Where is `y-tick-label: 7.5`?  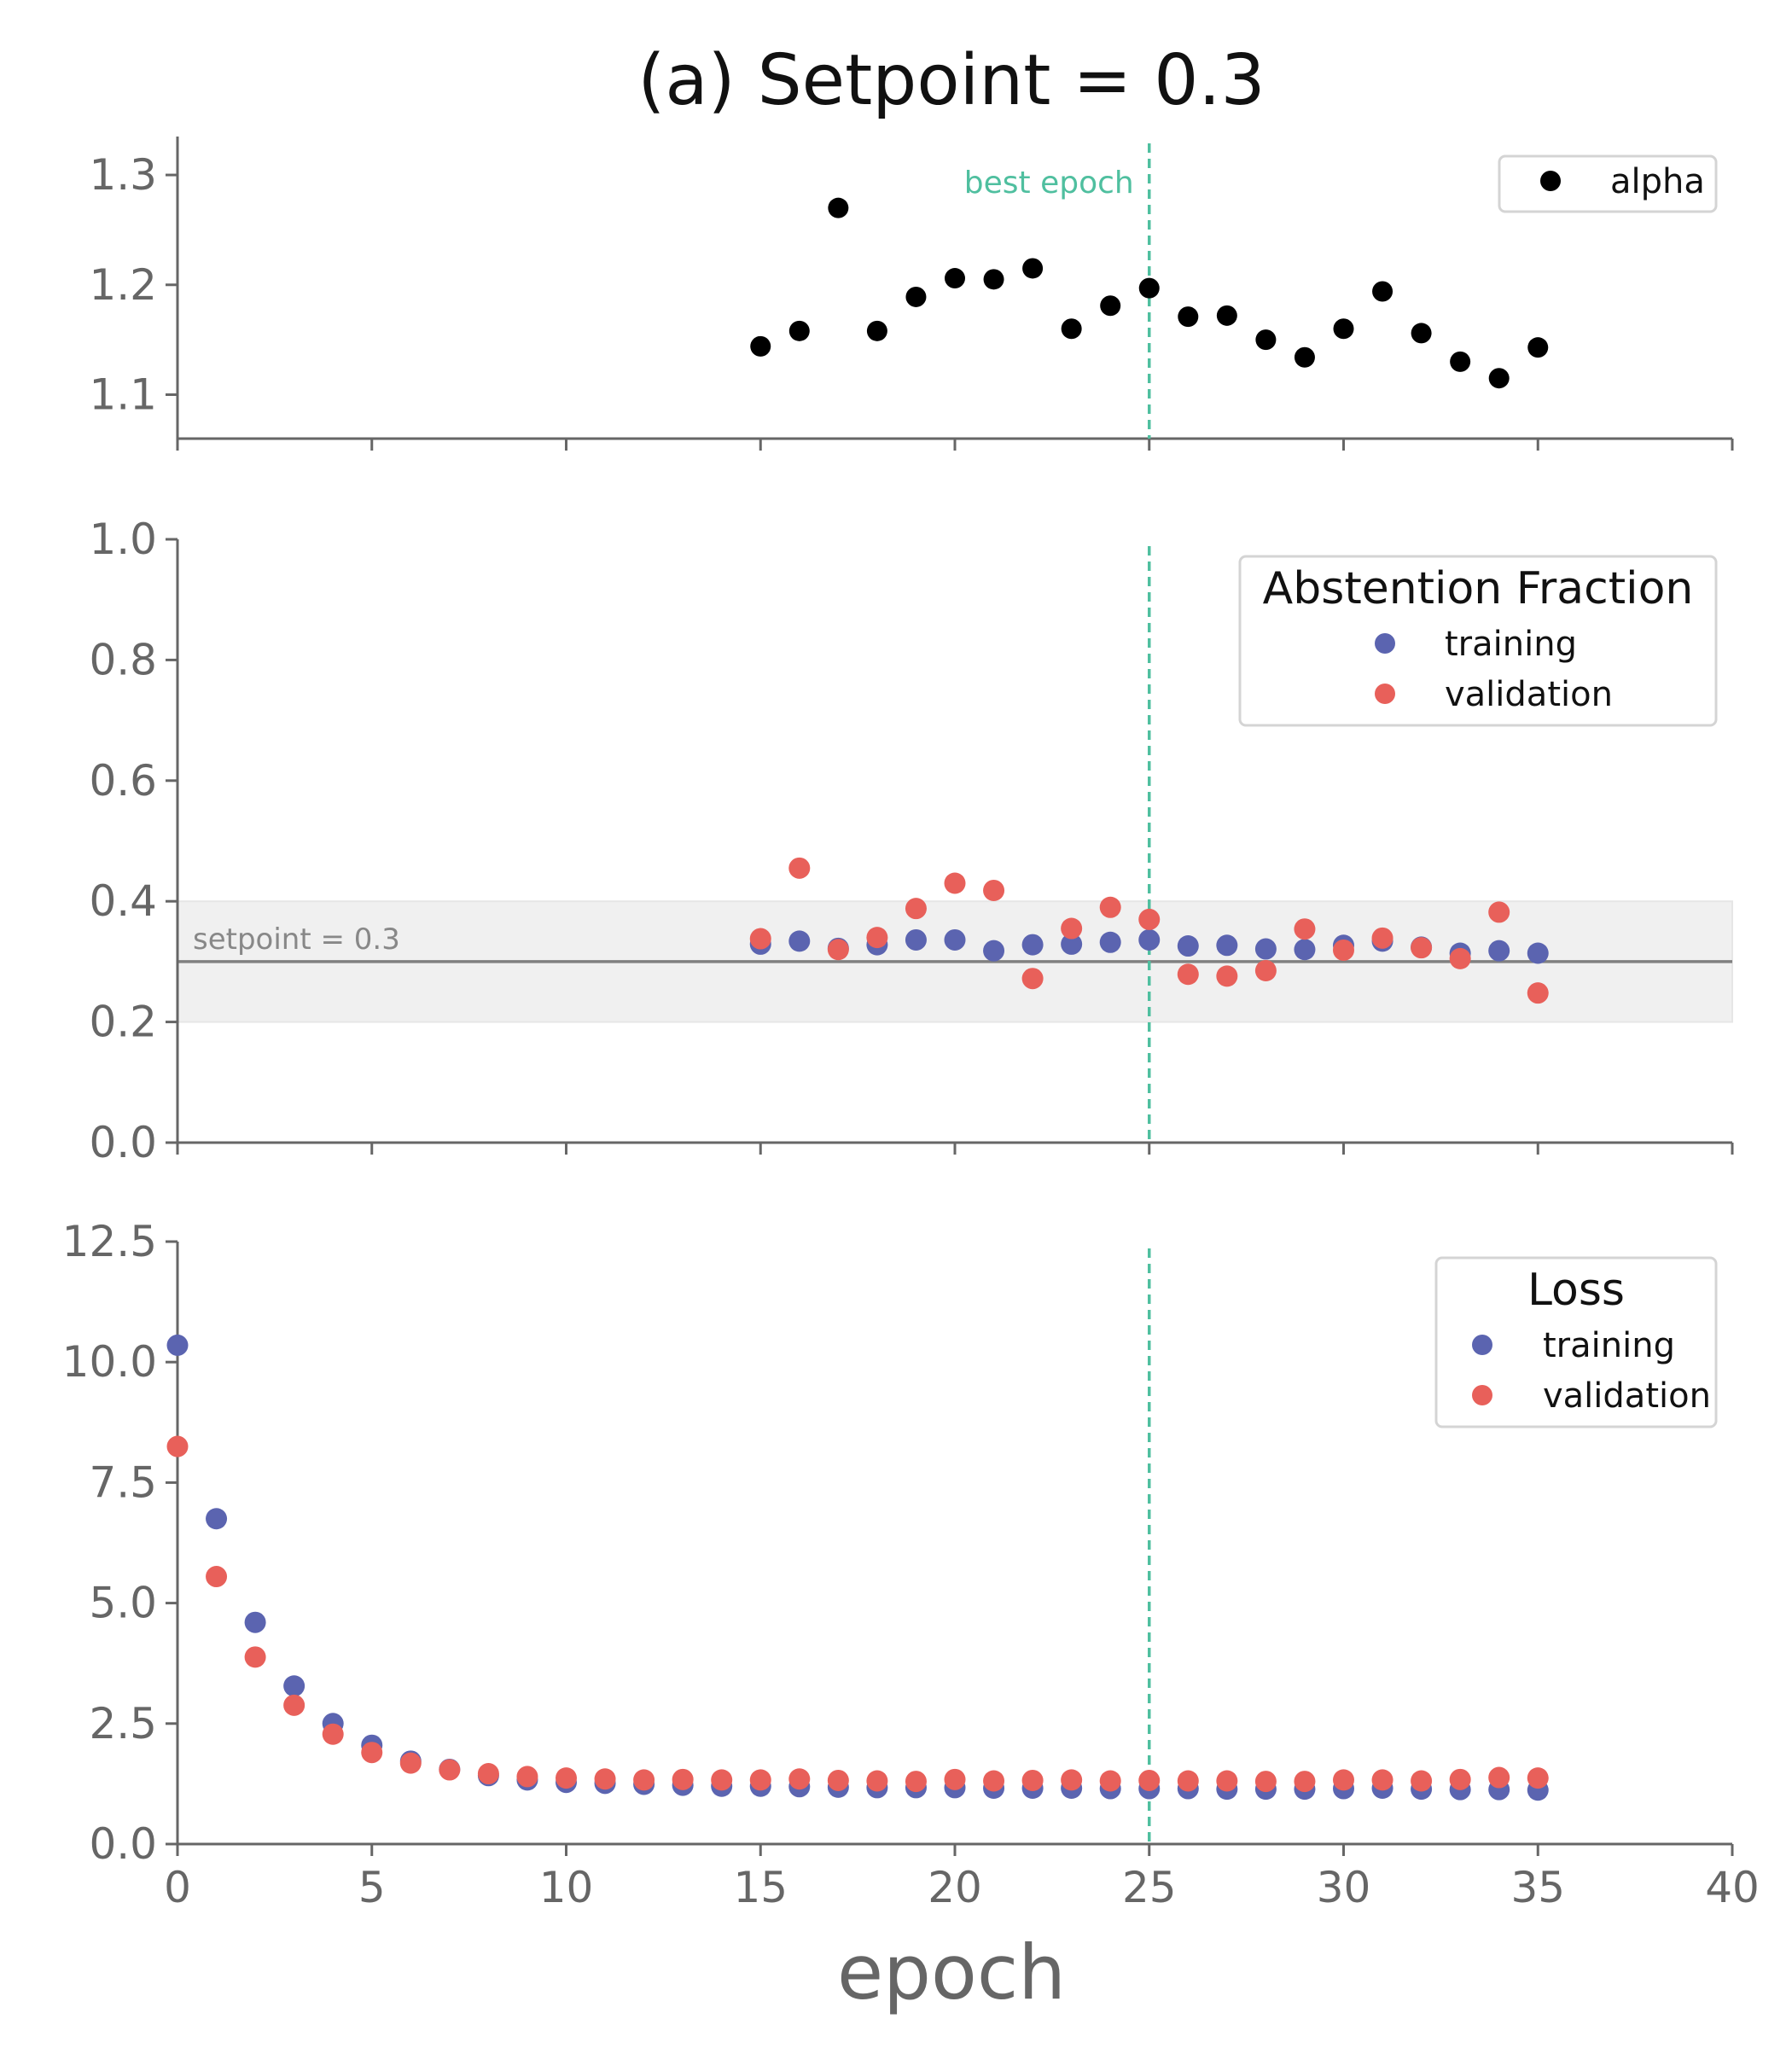 y-tick-label: 7.5 is located at coordinates (123, 1482).